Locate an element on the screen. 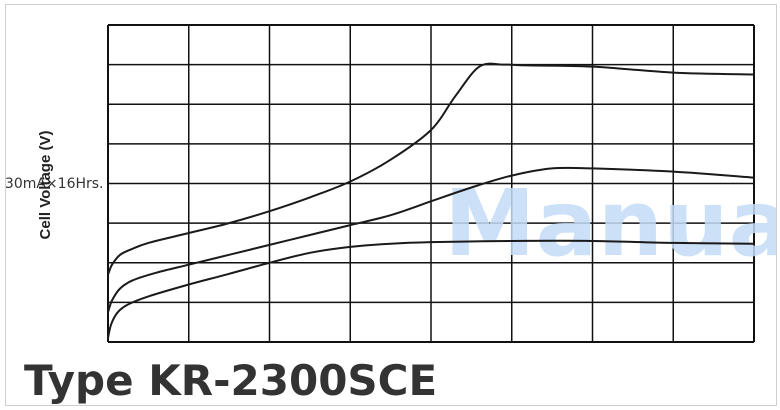 This screenshot has height=410, width=780. y-axis-label: Cell Voltage (V) is located at coordinates (45, 185).